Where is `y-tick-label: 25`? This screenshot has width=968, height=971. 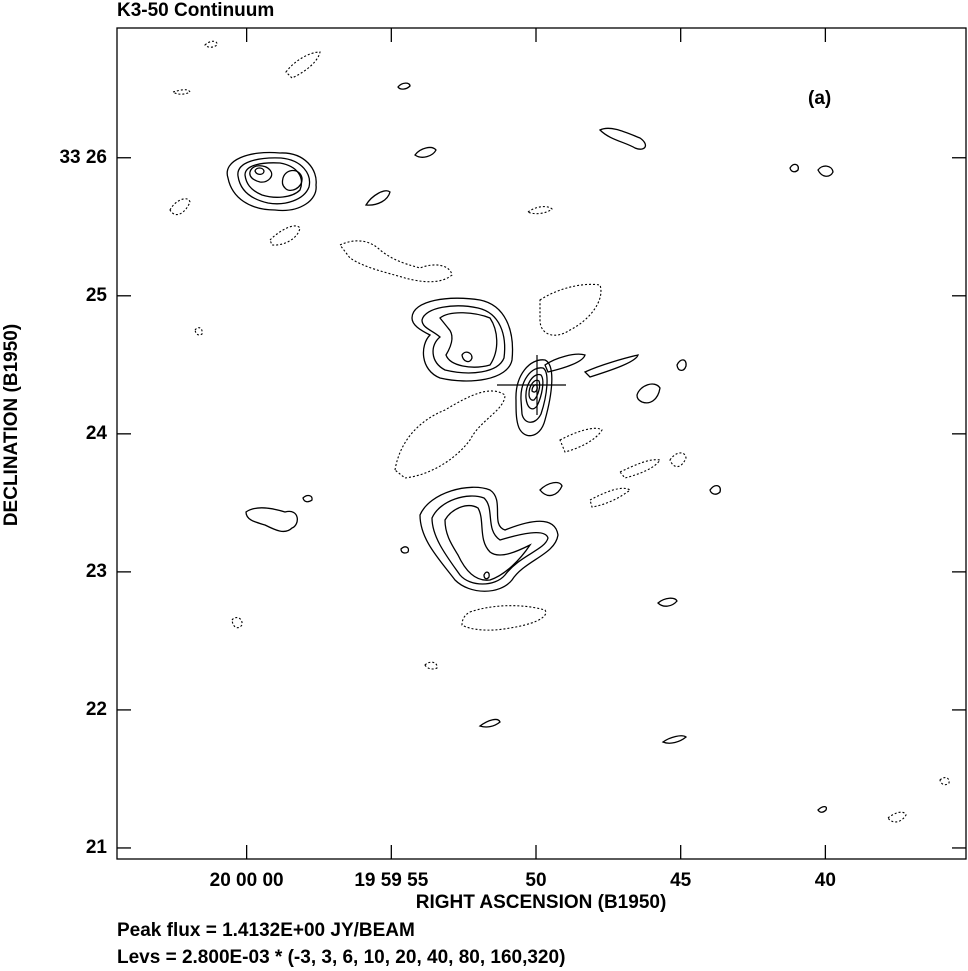 y-tick-label: 25 is located at coordinates (97, 295).